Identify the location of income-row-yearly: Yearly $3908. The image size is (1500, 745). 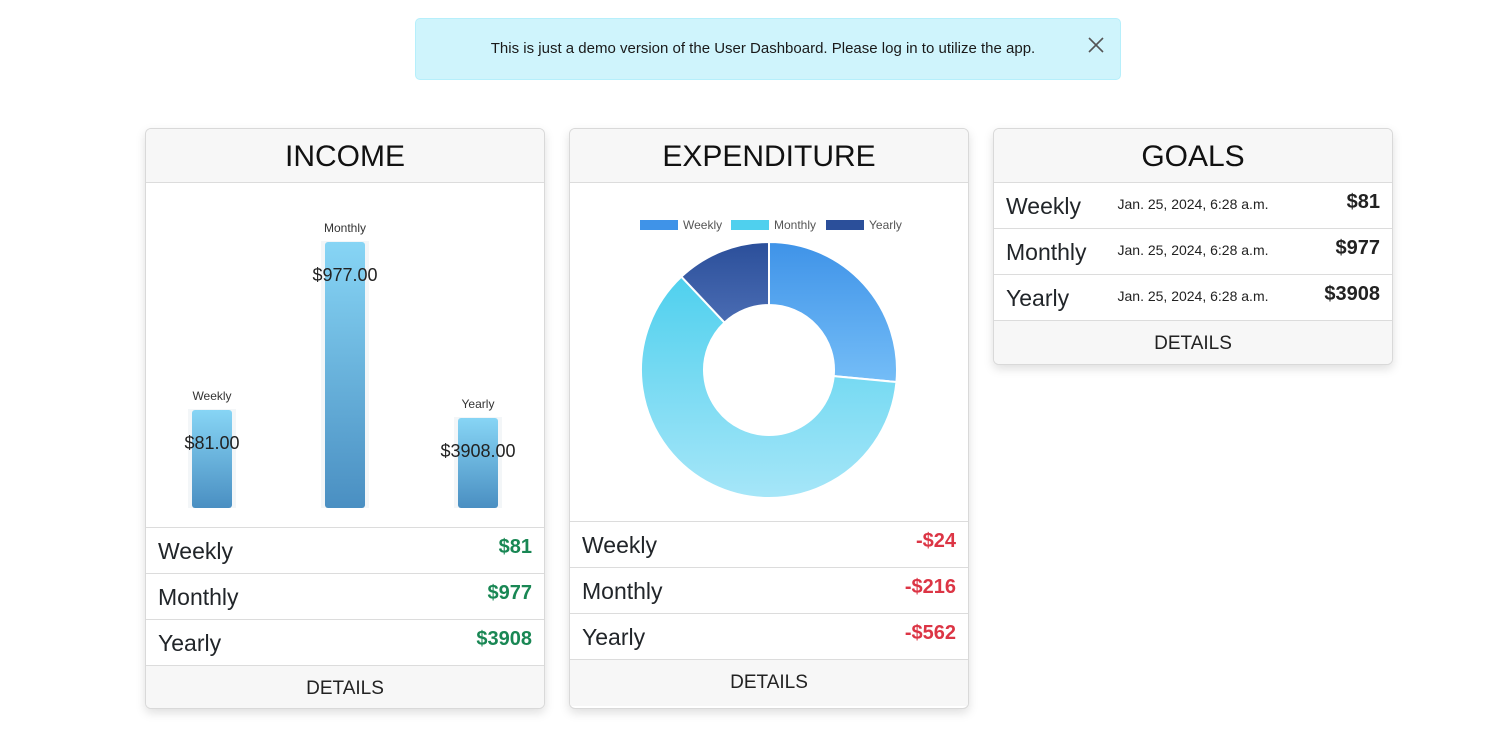
(345, 642).